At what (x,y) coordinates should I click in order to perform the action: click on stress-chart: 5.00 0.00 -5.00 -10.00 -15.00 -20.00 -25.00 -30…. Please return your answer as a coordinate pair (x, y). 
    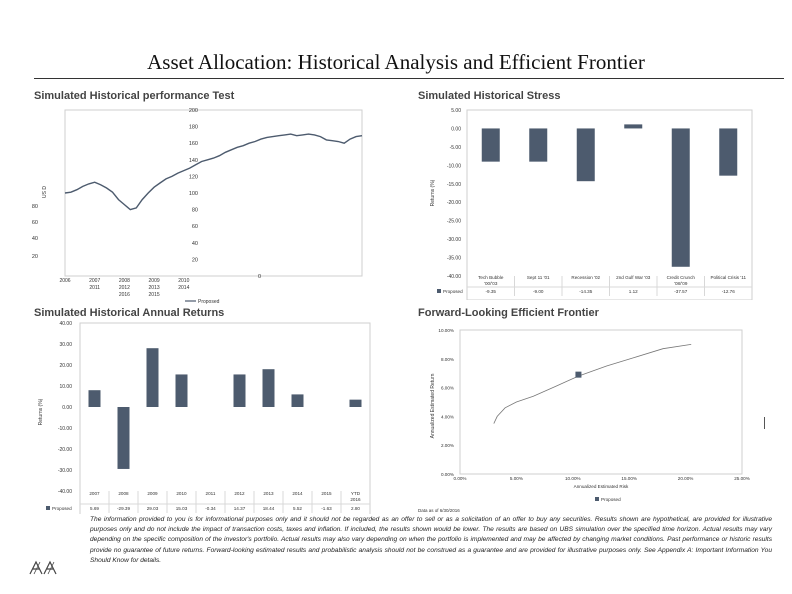
    Looking at the image, I should click on (591, 204).